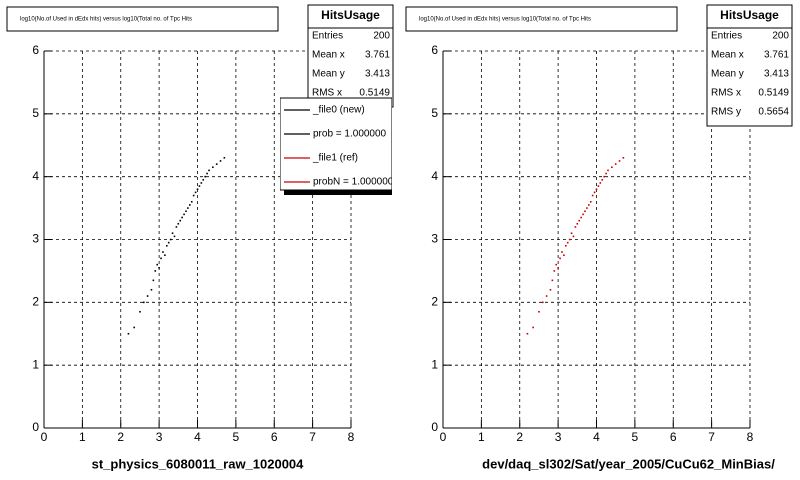 This screenshot has height=480, width=800. What do you see at coordinates (44, 437) in the screenshot?
I see `x-tick-label: 0` at bounding box center [44, 437].